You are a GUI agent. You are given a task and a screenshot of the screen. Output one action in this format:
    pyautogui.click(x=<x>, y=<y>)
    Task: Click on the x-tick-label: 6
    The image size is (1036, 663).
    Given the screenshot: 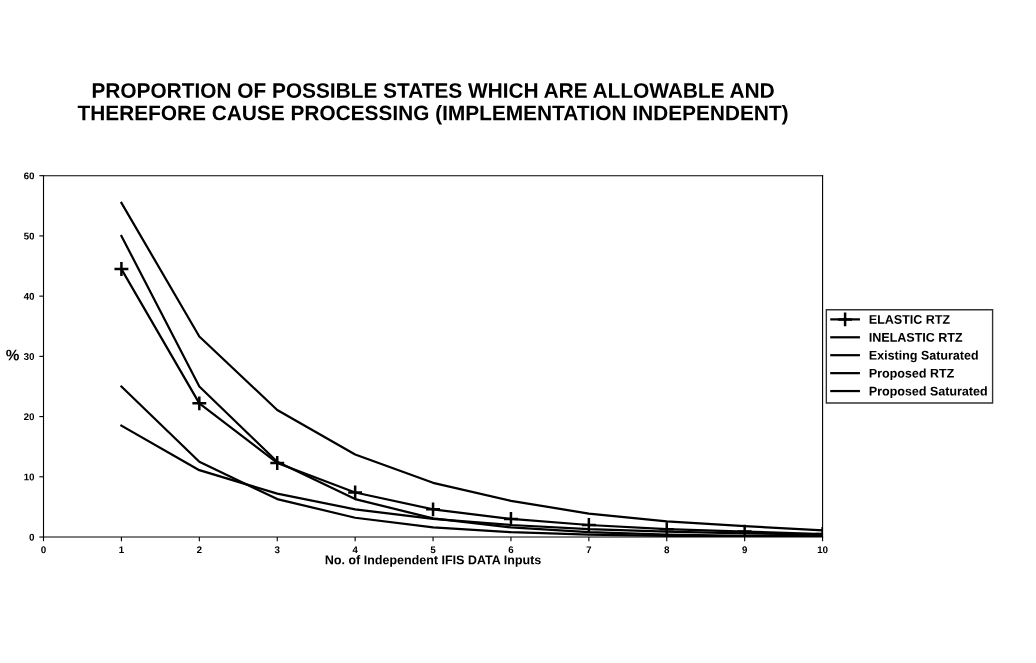 What is the action you would take?
    pyautogui.click(x=511, y=550)
    